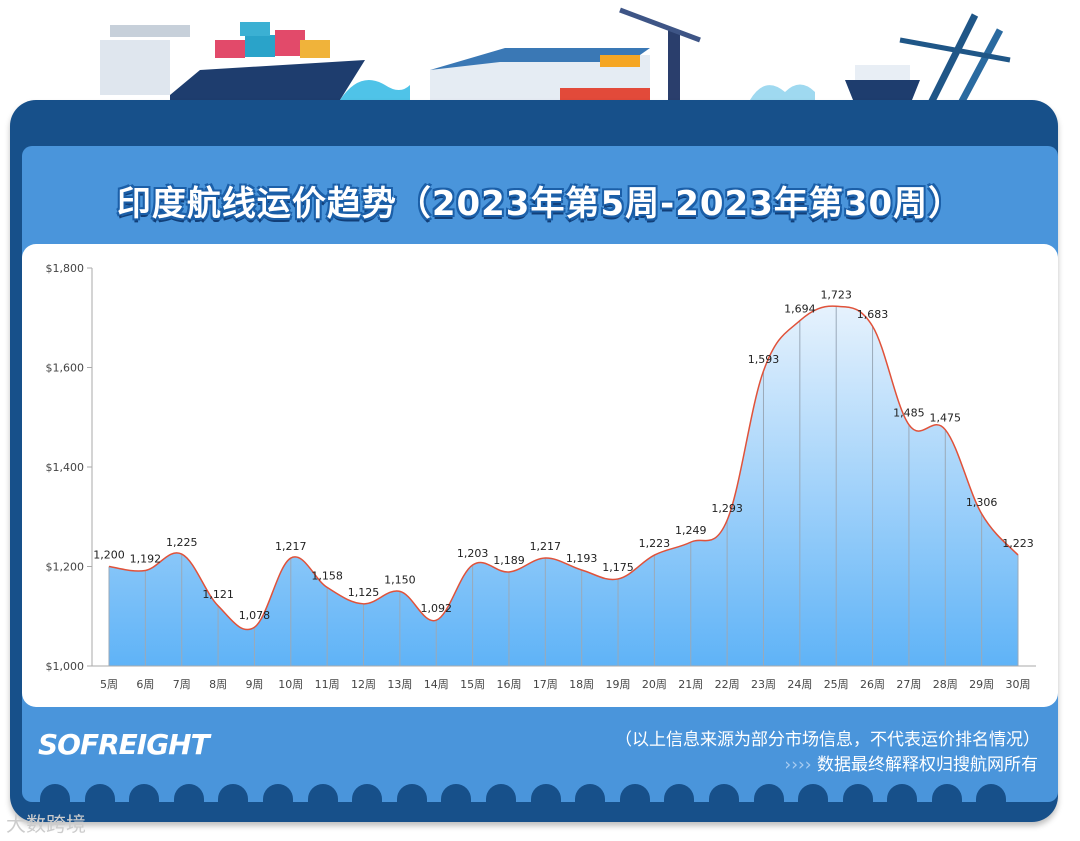  Describe the element at coordinates (218, 594) in the screenshot. I see `data-label: 1,121` at that location.